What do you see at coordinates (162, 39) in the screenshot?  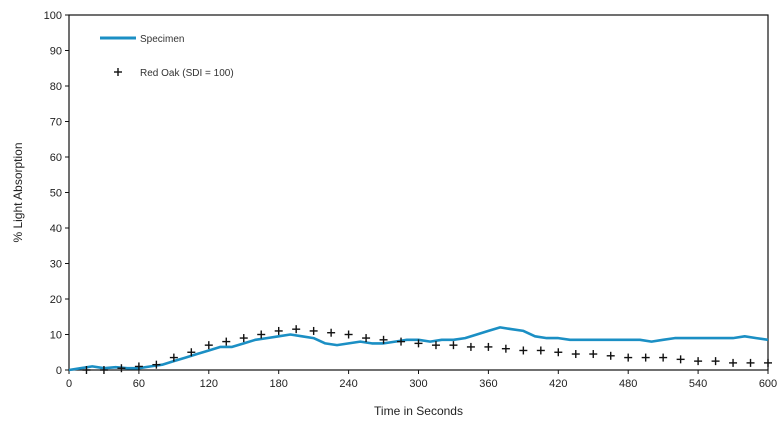 I see `legend-label-specimen: Specimen` at bounding box center [162, 39].